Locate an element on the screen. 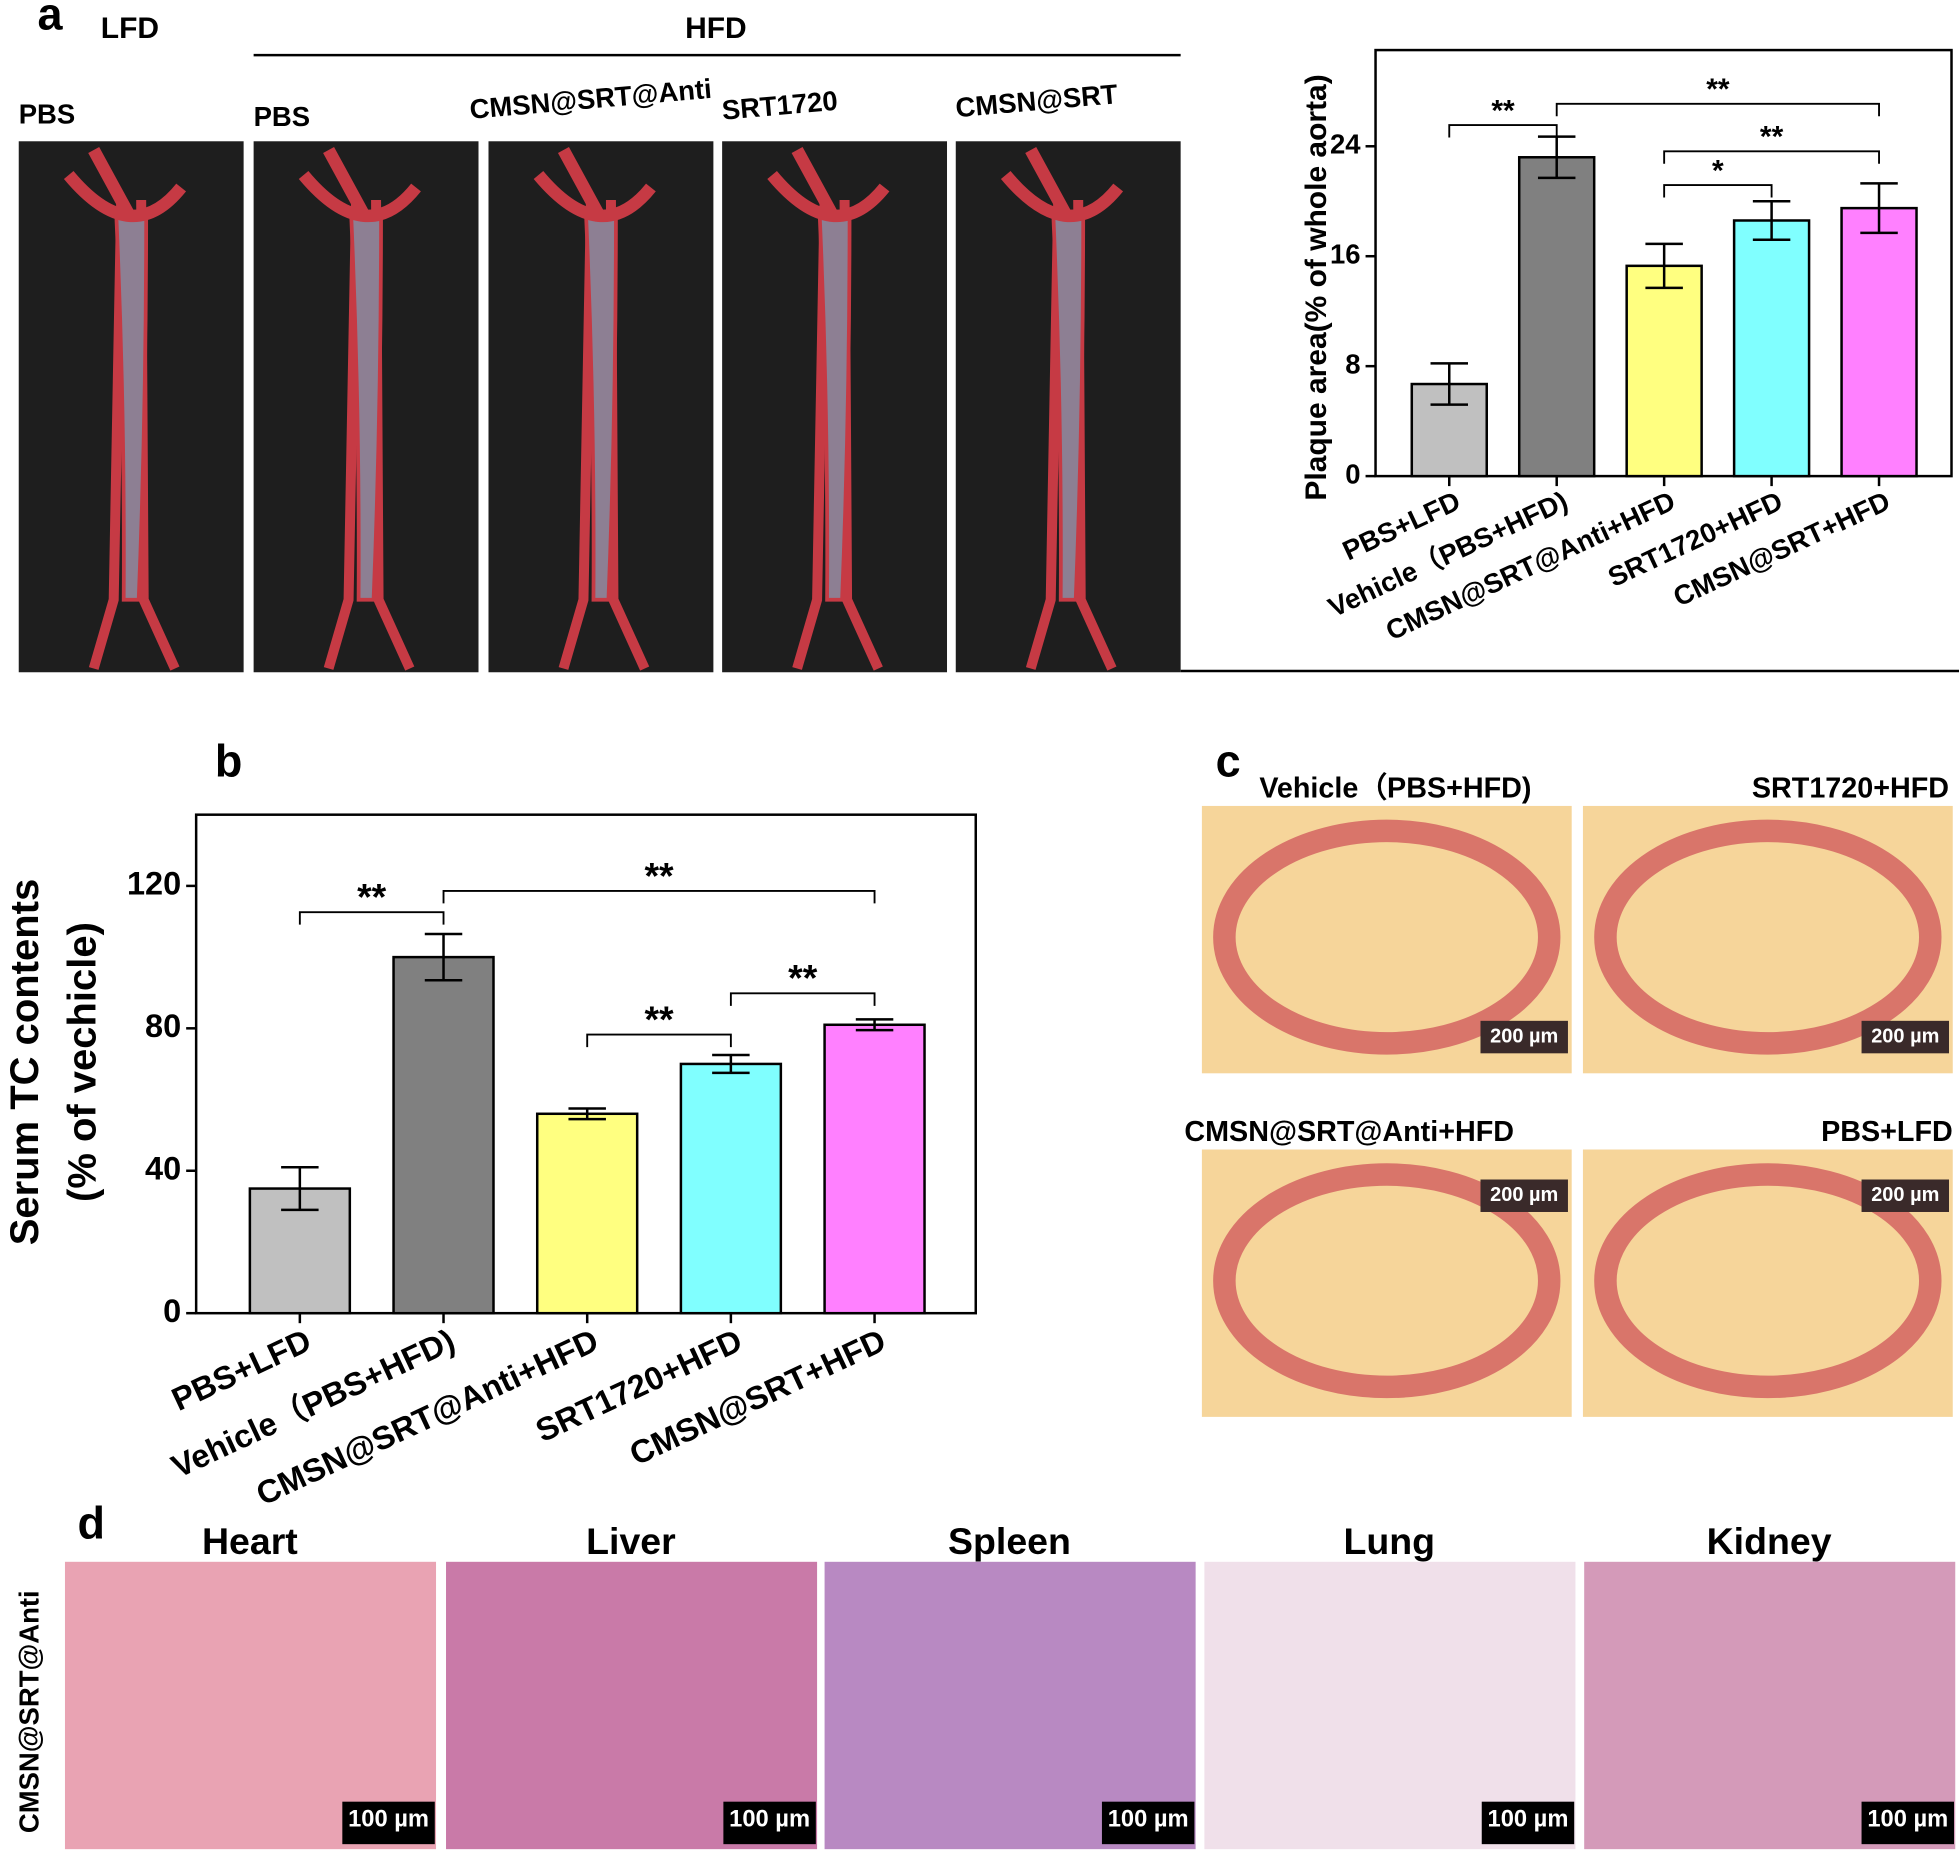  section-label: CMSN@SRT@Anti+HFD is located at coordinates (1349, 1132).